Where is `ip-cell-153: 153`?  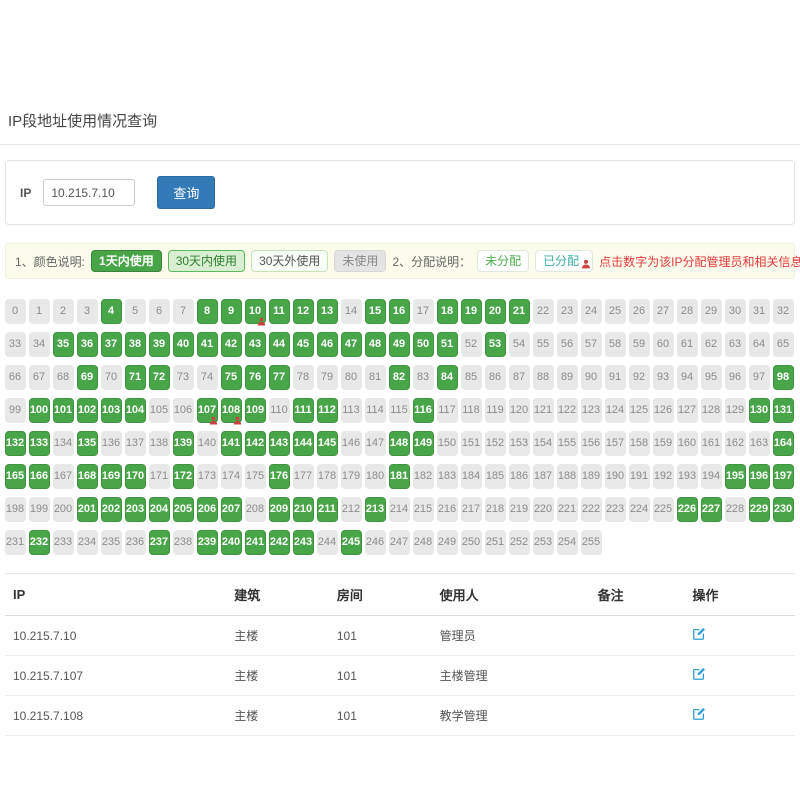 ip-cell-153: 153 is located at coordinates (519, 443).